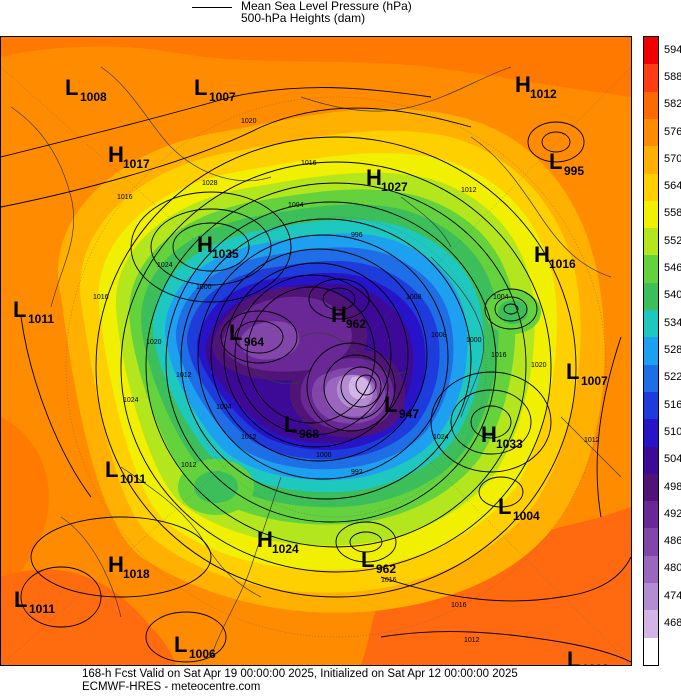 The height and width of the screenshot is (700, 681). What do you see at coordinates (509, 444) in the screenshot?
I see `pressure-center-value: 1033` at bounding box center [509, 444].